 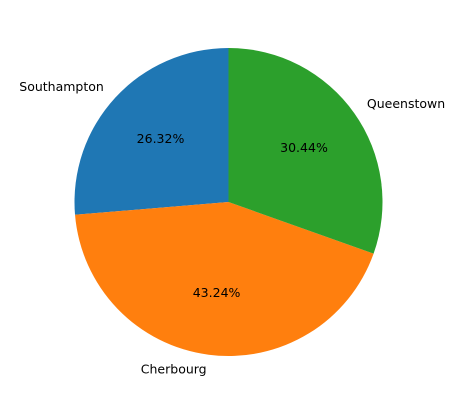 I want to click on slice-percent-cherbourg: 43.24%, so click(x=217, y=292).